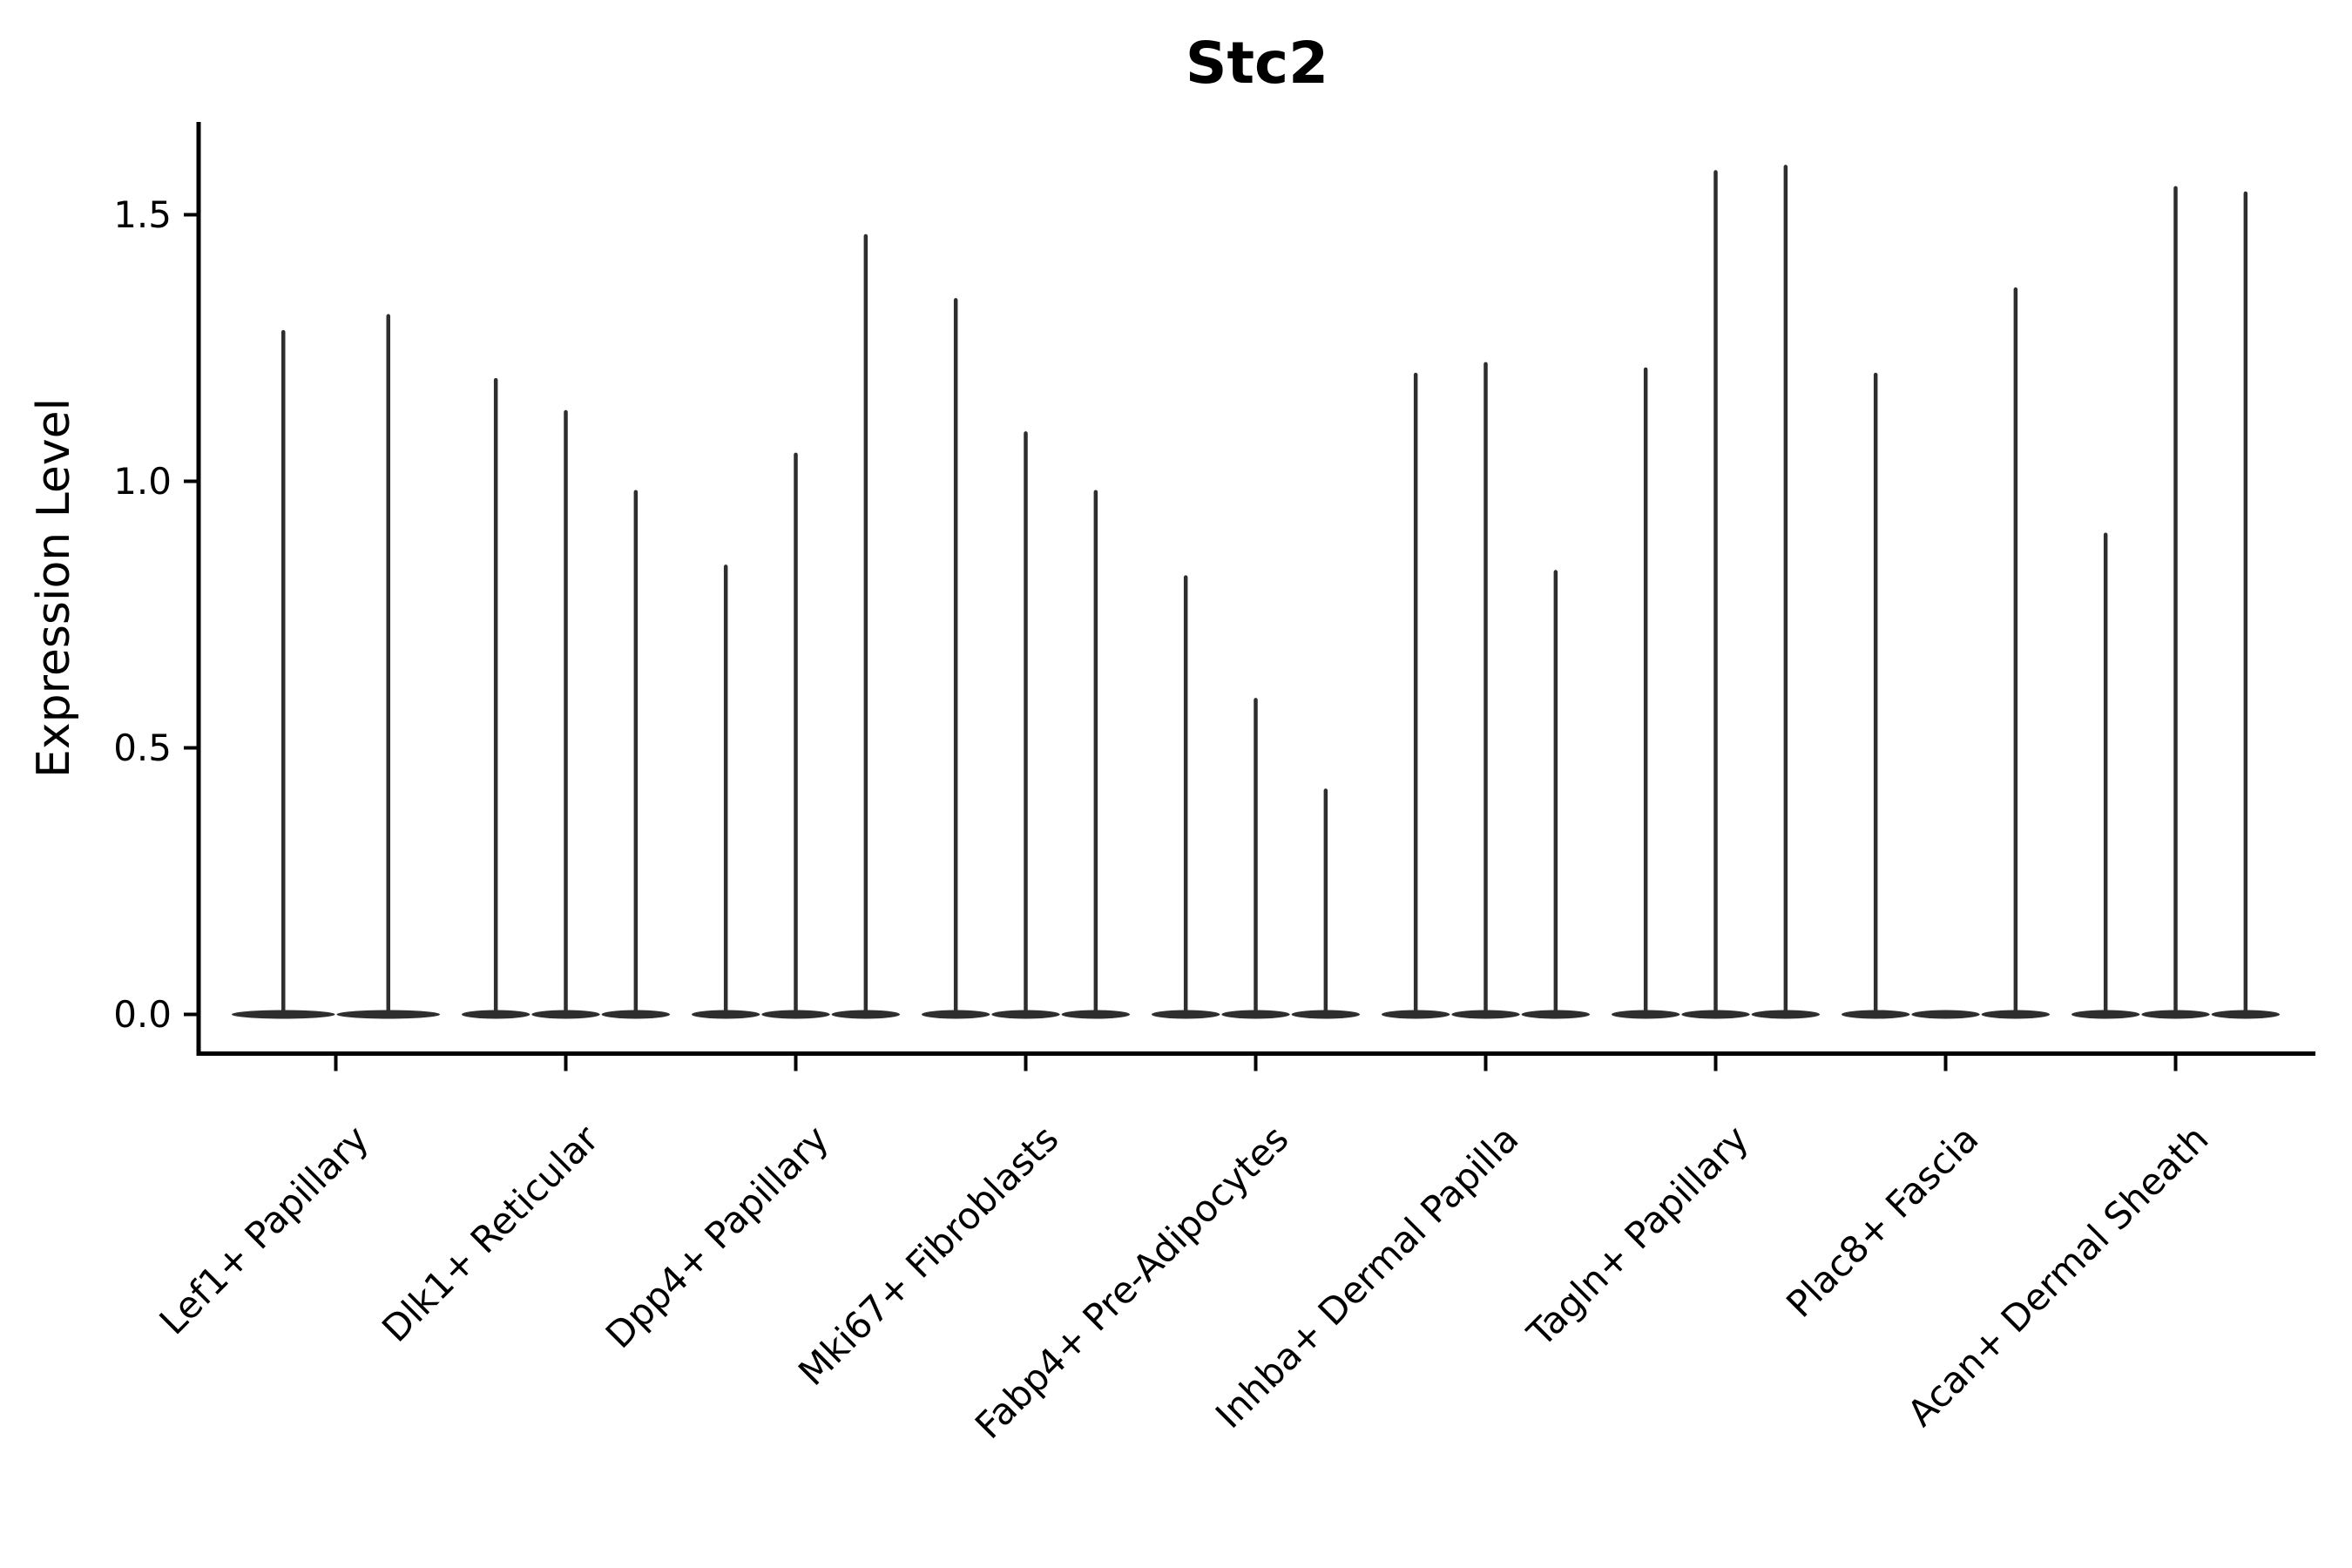 Image resolution: width=2352 pixels, height=1568 pixels. What do you see at coordinates (1257, 64) in the screenshot?
I see `chart-title: Stc2` at bounding box center [1257, 64].